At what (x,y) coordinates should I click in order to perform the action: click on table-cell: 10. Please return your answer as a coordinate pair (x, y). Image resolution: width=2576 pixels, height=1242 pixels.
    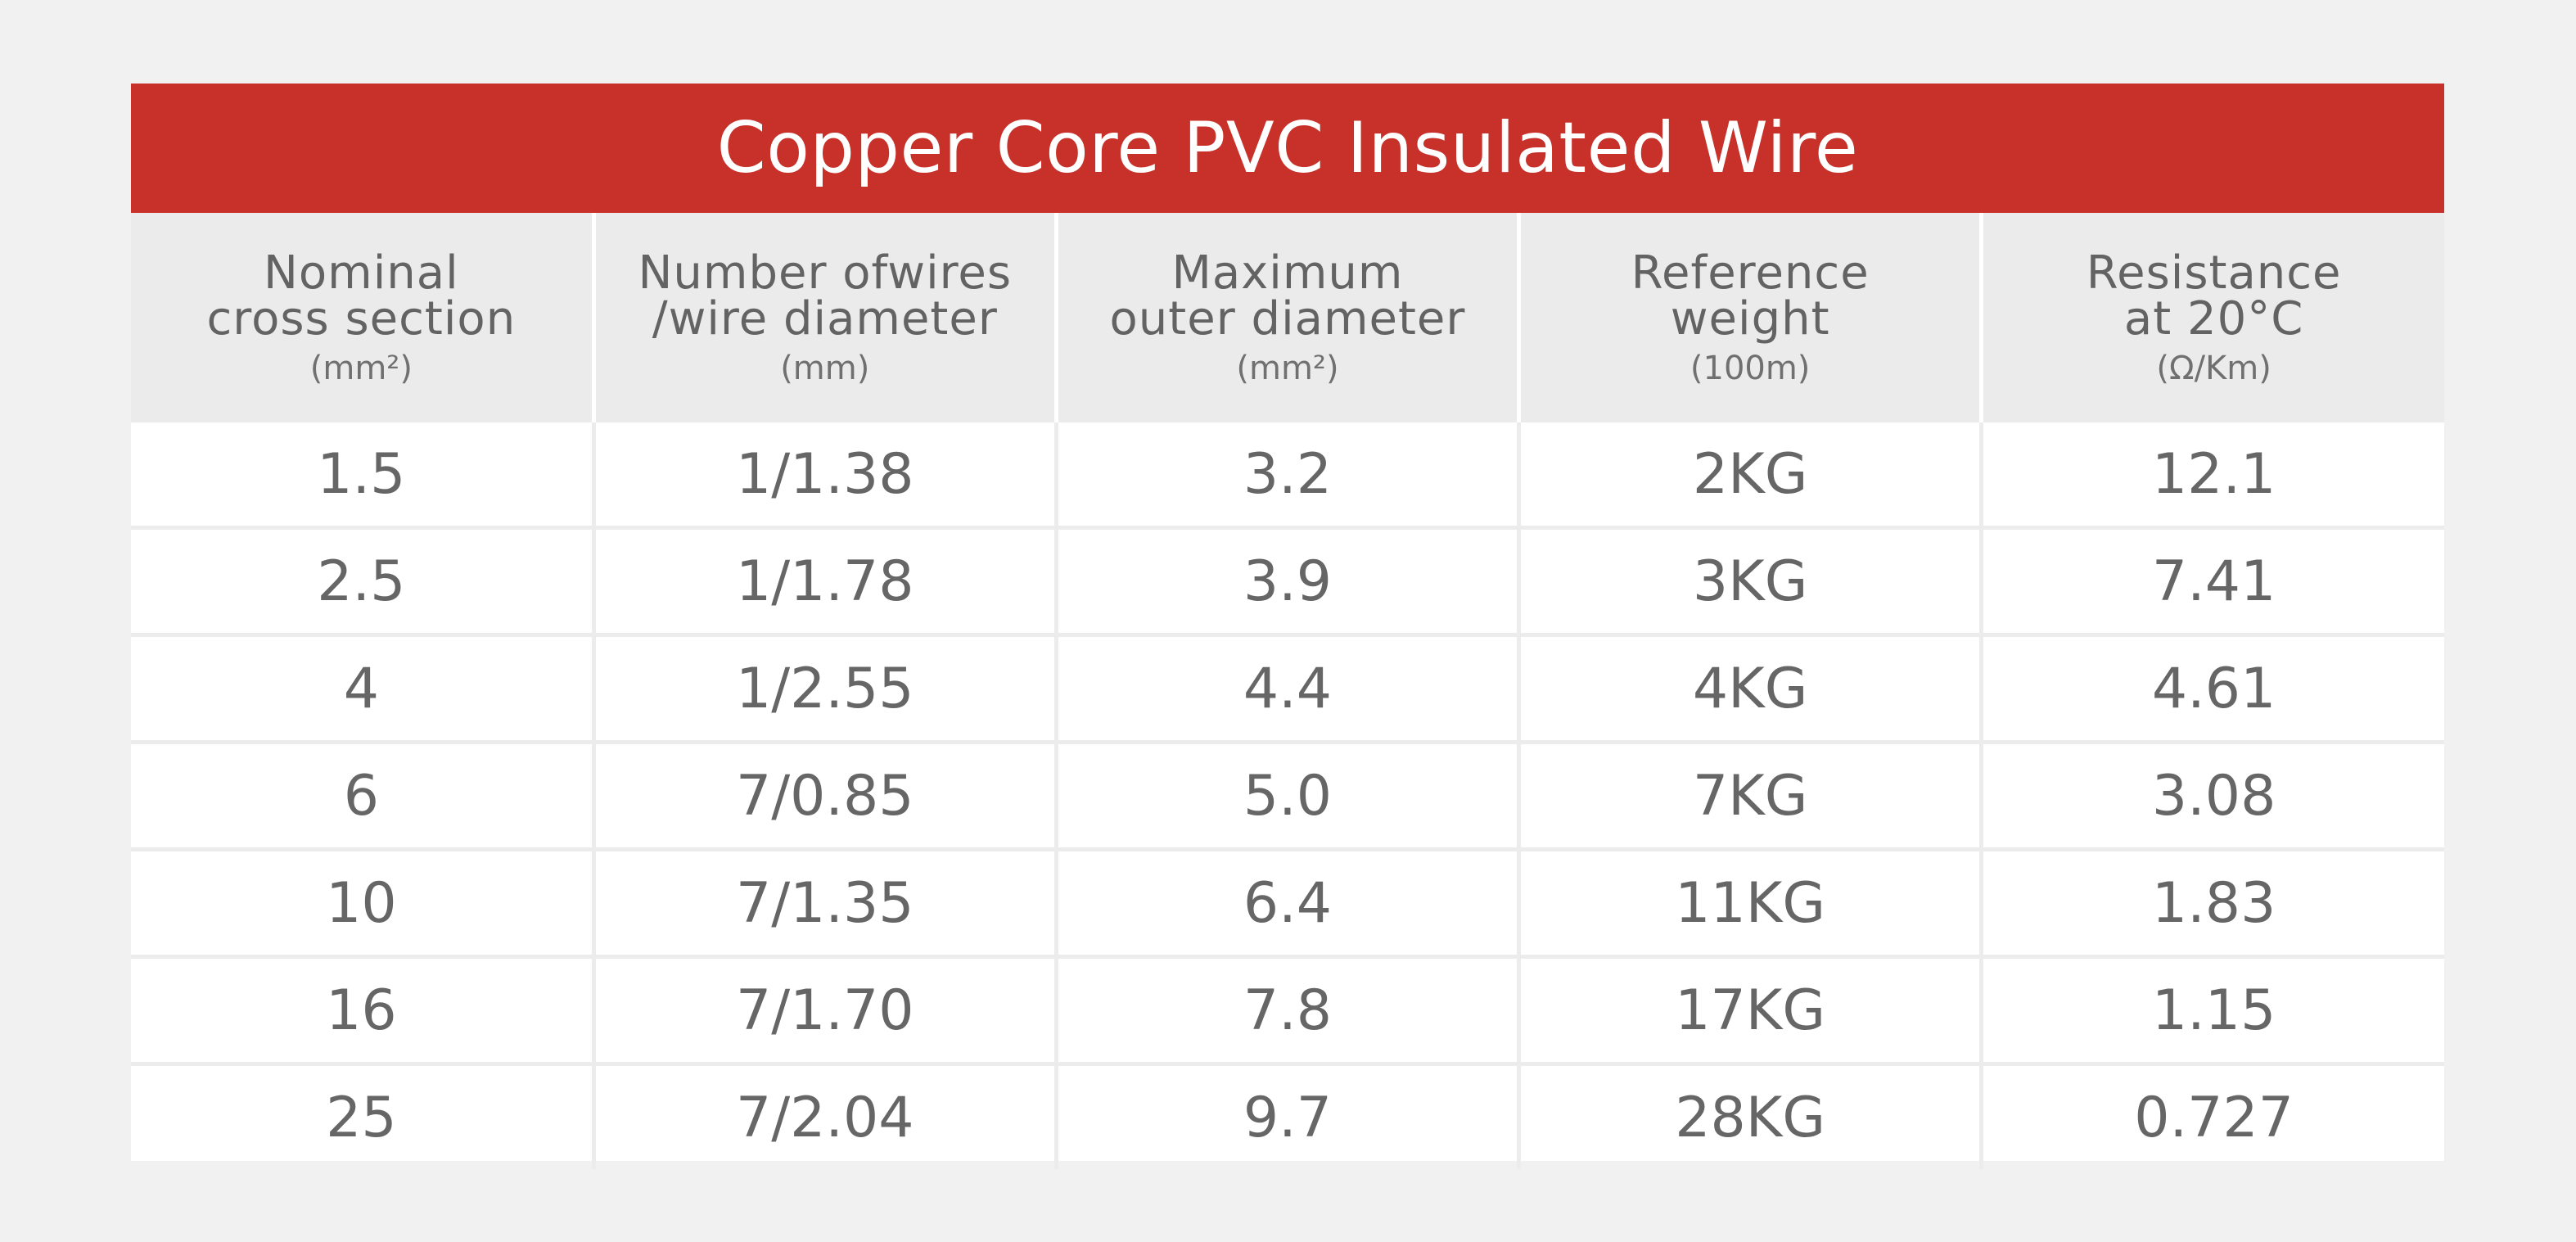
    Looking at the image, I should click on (363, 904).